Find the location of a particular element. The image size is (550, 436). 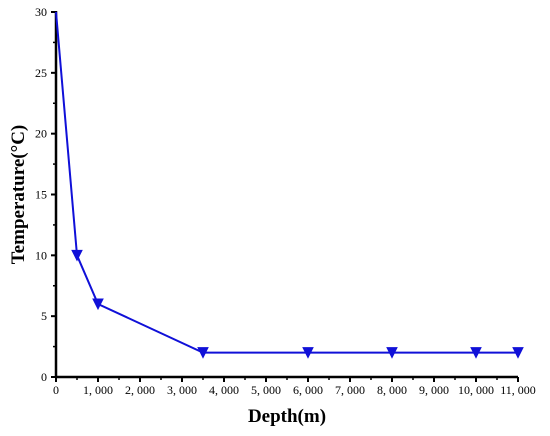

y-tick-label: 10 is located at coordinates (41, 255).